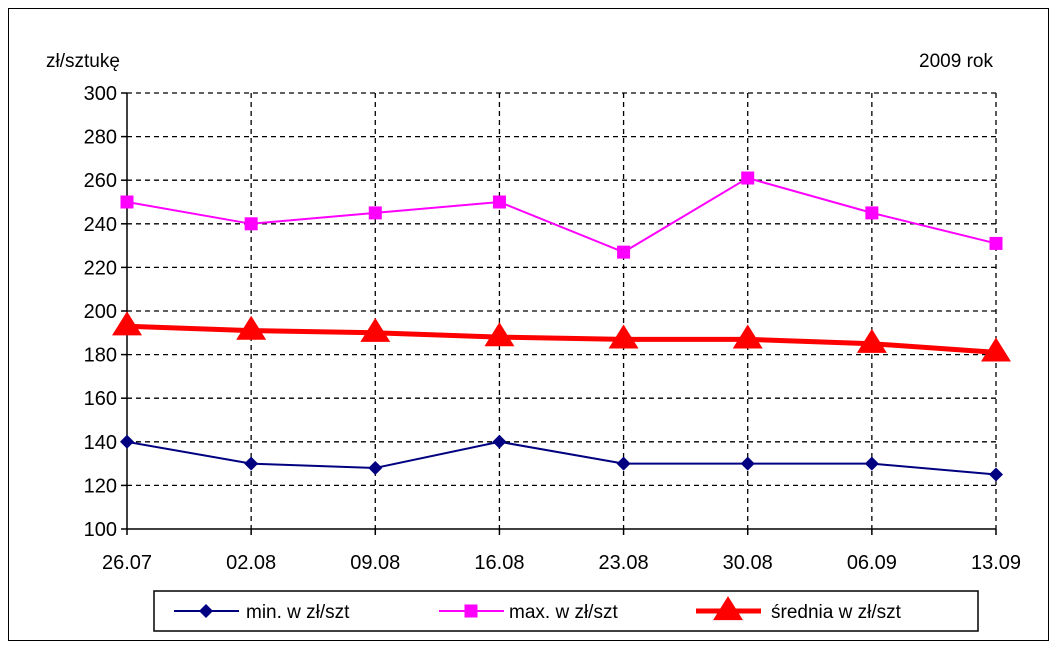  What do you see at coordinates (100, 94) in the screenshot?
I see `y-tick-label: 300` at bounding box center [100, 94].